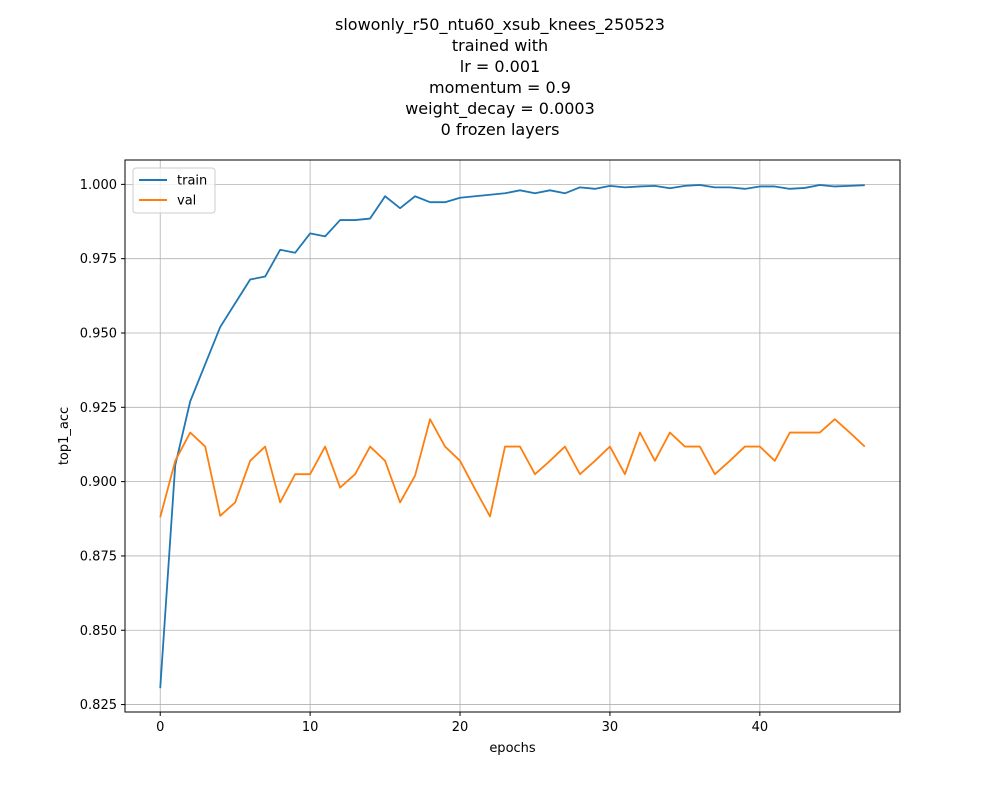 Image resolution: width=1000 pixels, height=800 pixels. What do you see at coordinates (512, 748) in the screenshot?
I see `x-axis-label: epochs` at bounding box center [512, 748].